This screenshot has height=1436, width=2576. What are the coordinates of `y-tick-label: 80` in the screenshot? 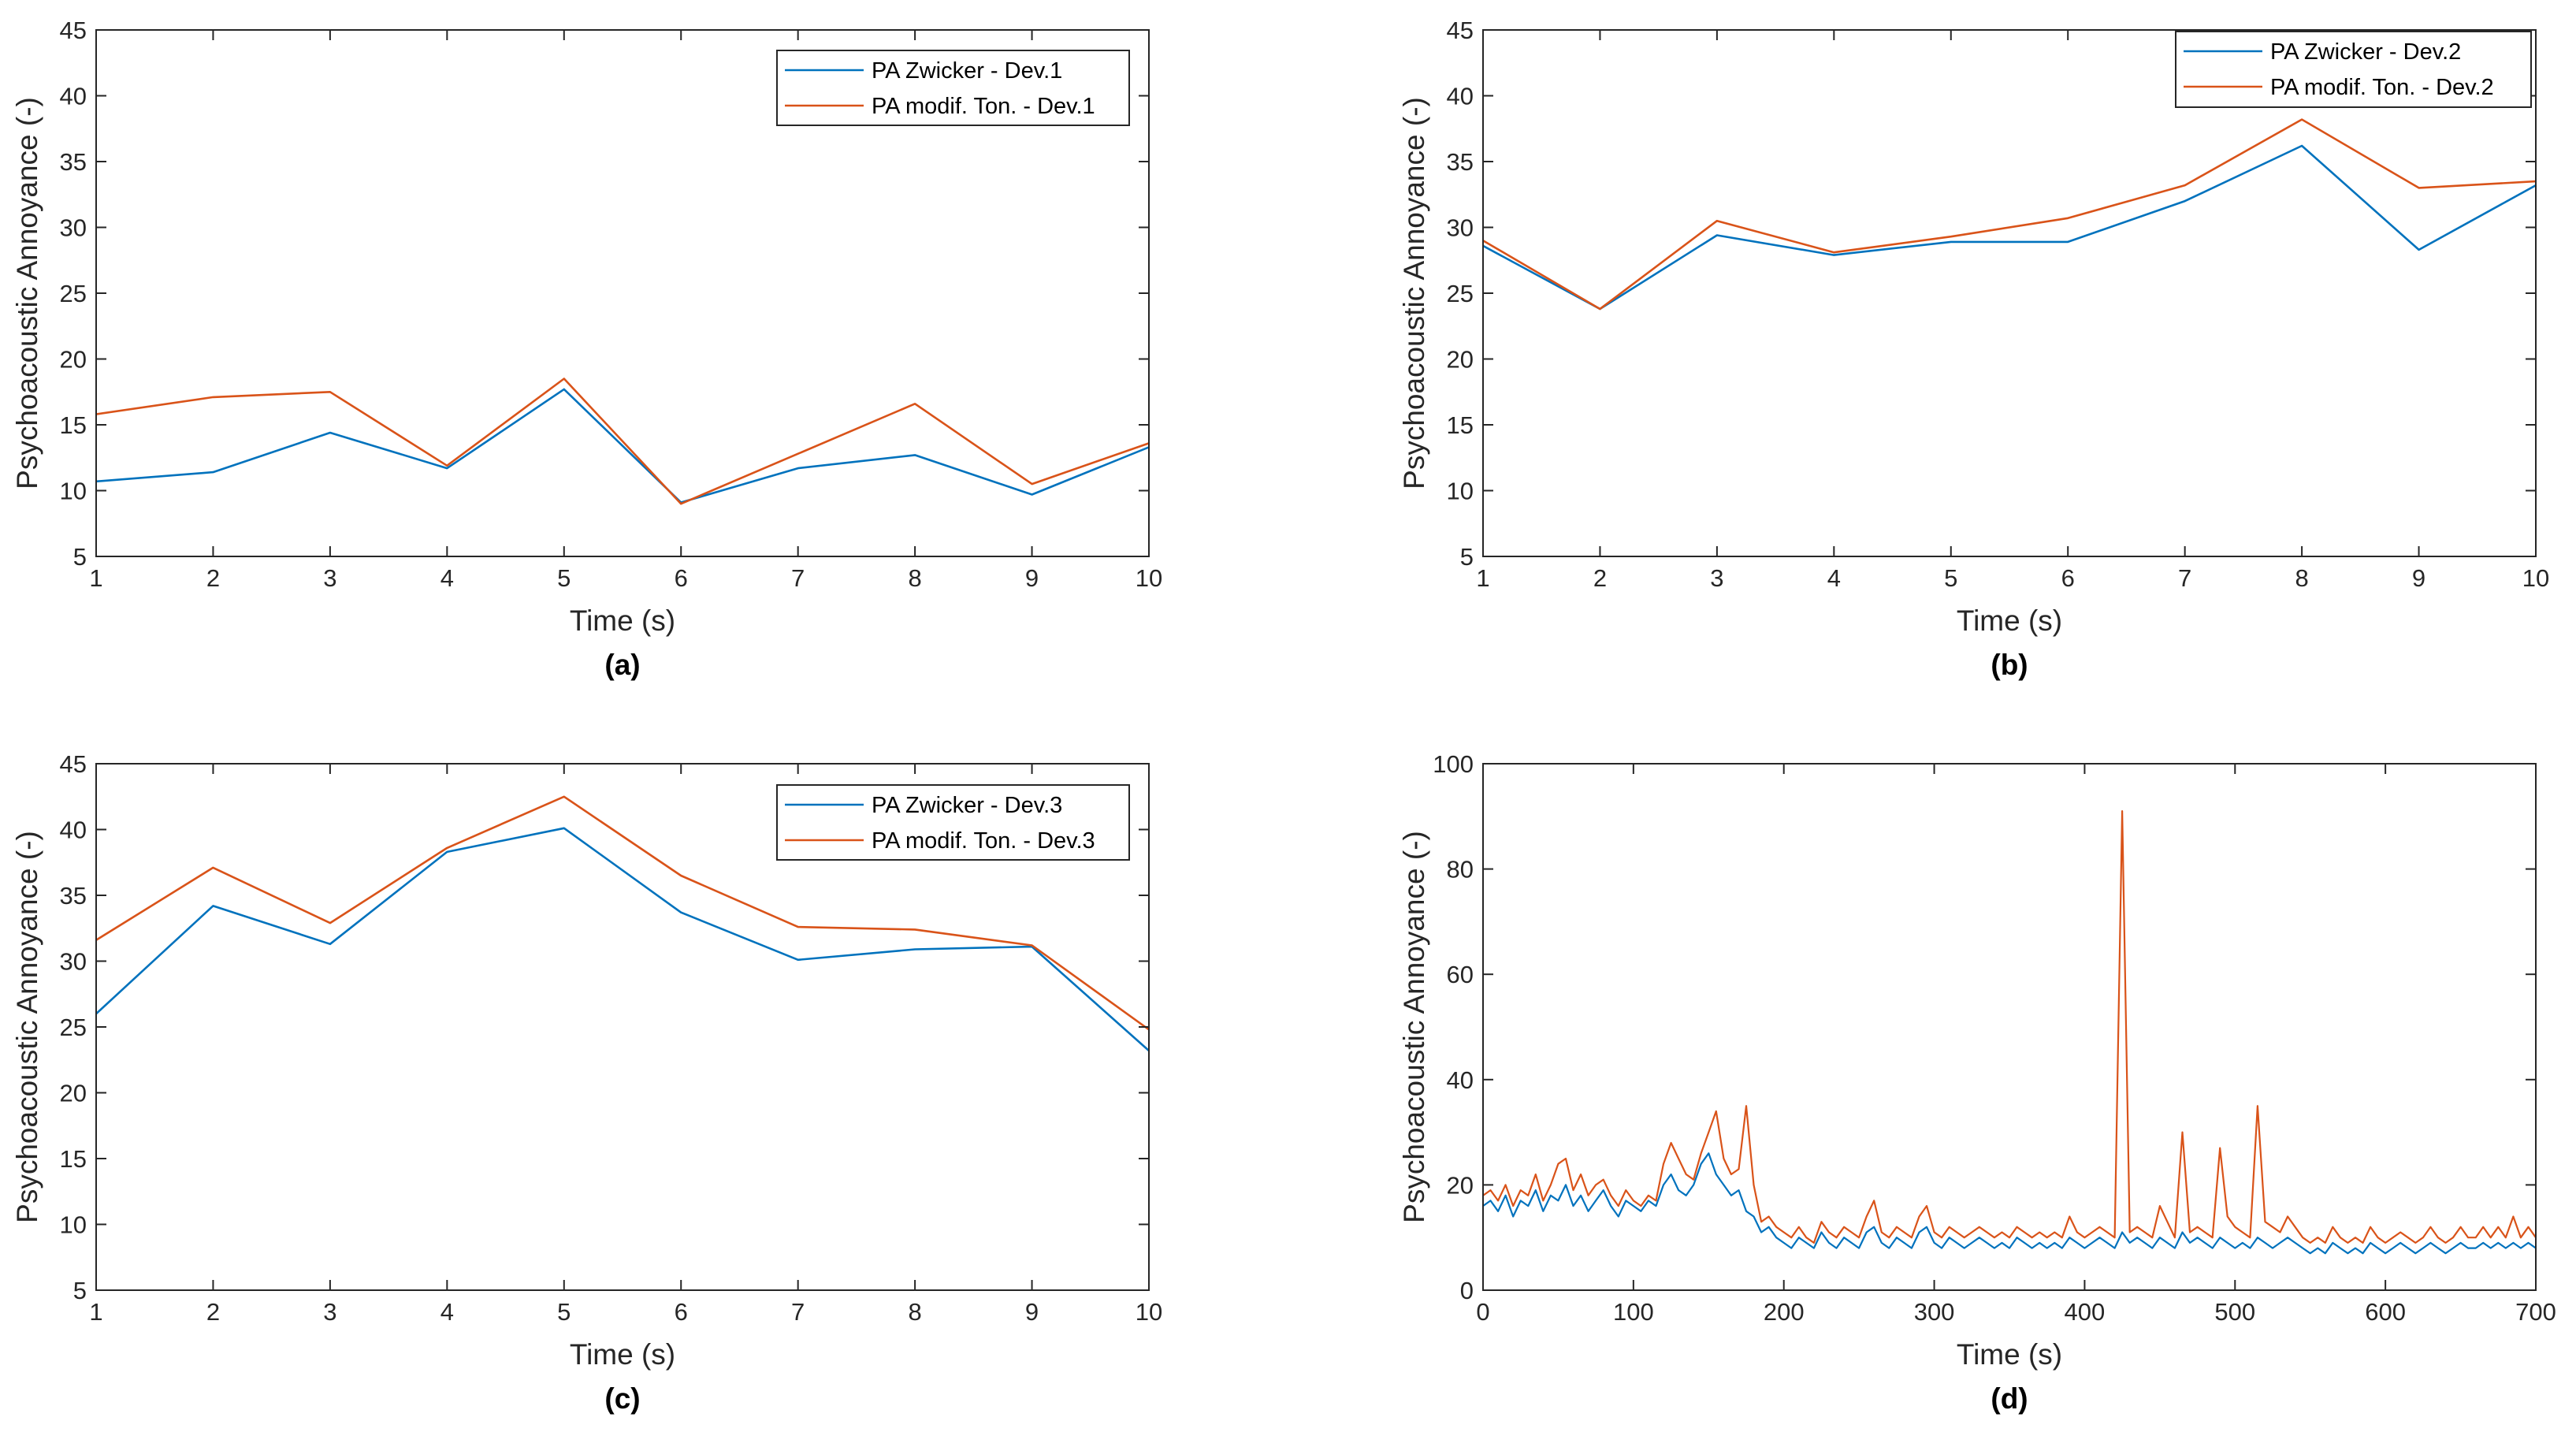 It's located at (1460, 870).